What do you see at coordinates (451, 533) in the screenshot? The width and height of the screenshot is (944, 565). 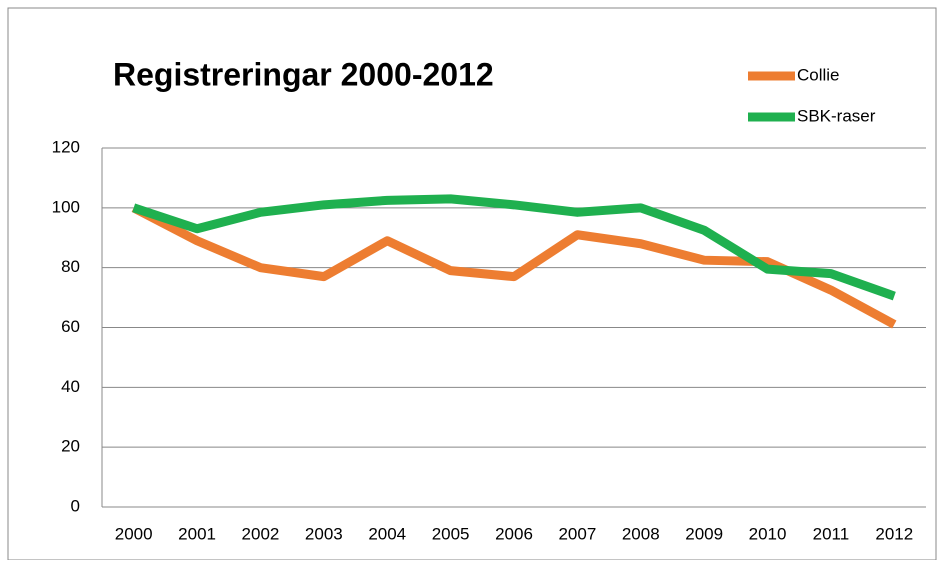 I see `x-tick-label: 2005` at bounding box center [451, 533].